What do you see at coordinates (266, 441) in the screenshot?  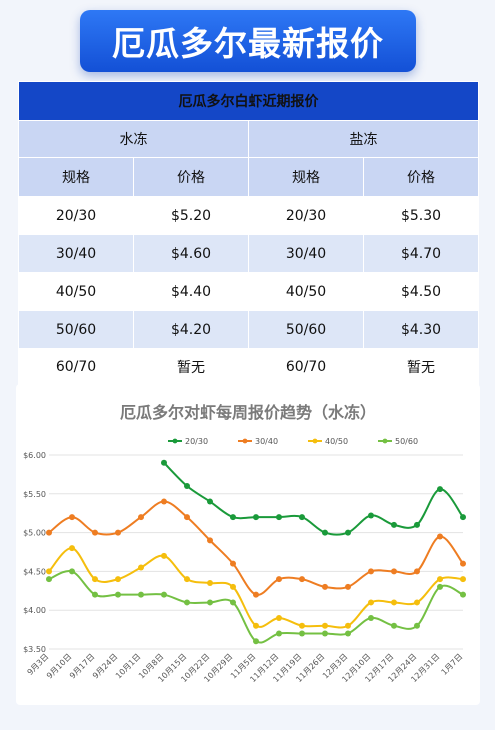 I see `legend-label: 30/40` at bounding box center [266, 441].